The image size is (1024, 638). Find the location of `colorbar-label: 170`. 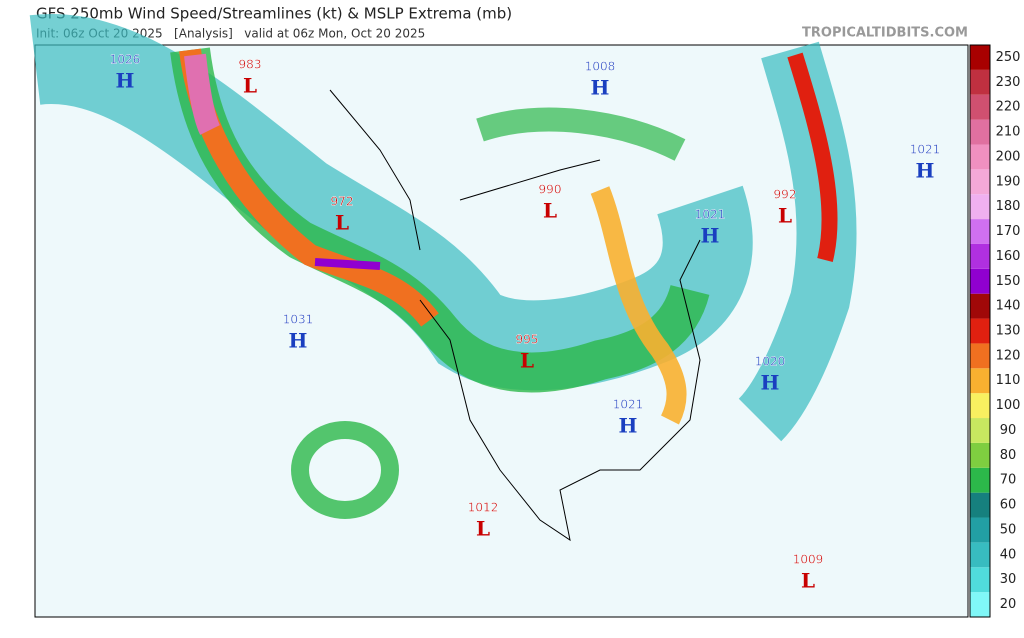

colorbar-label: 170 is located at coordinates (1008, 231).